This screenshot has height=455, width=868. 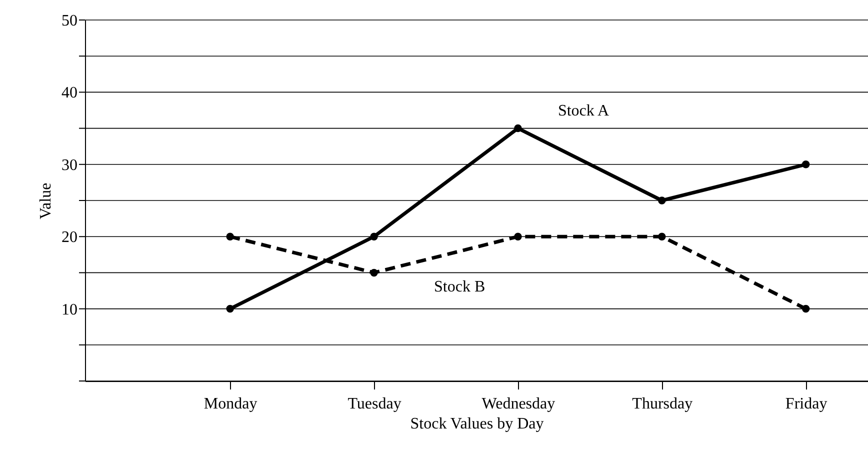 I want to click on x-tick-label: Monday, so click(x=231, y=404).